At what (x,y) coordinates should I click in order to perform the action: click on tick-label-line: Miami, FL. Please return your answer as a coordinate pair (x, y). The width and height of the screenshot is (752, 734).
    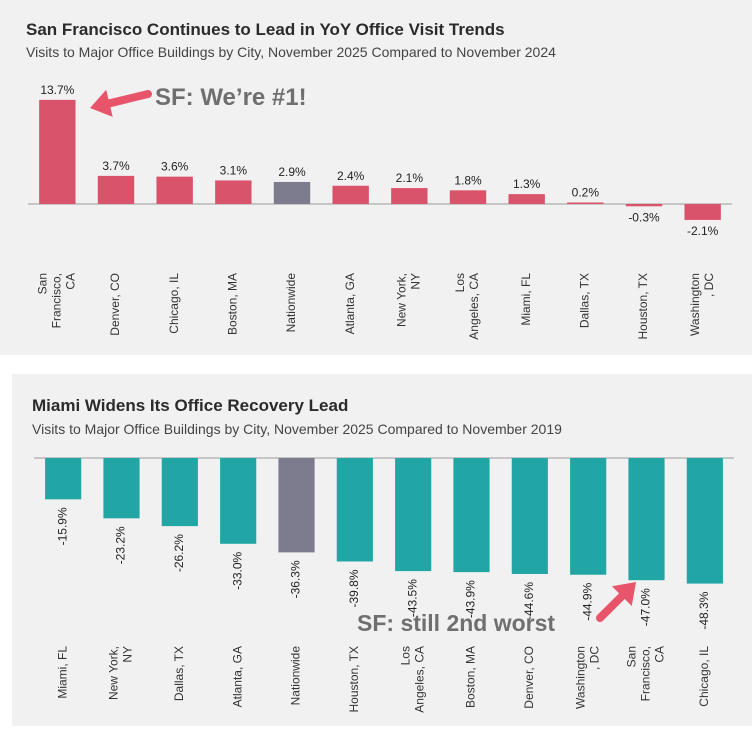
    Looking at the image, I should click on (526, 299).